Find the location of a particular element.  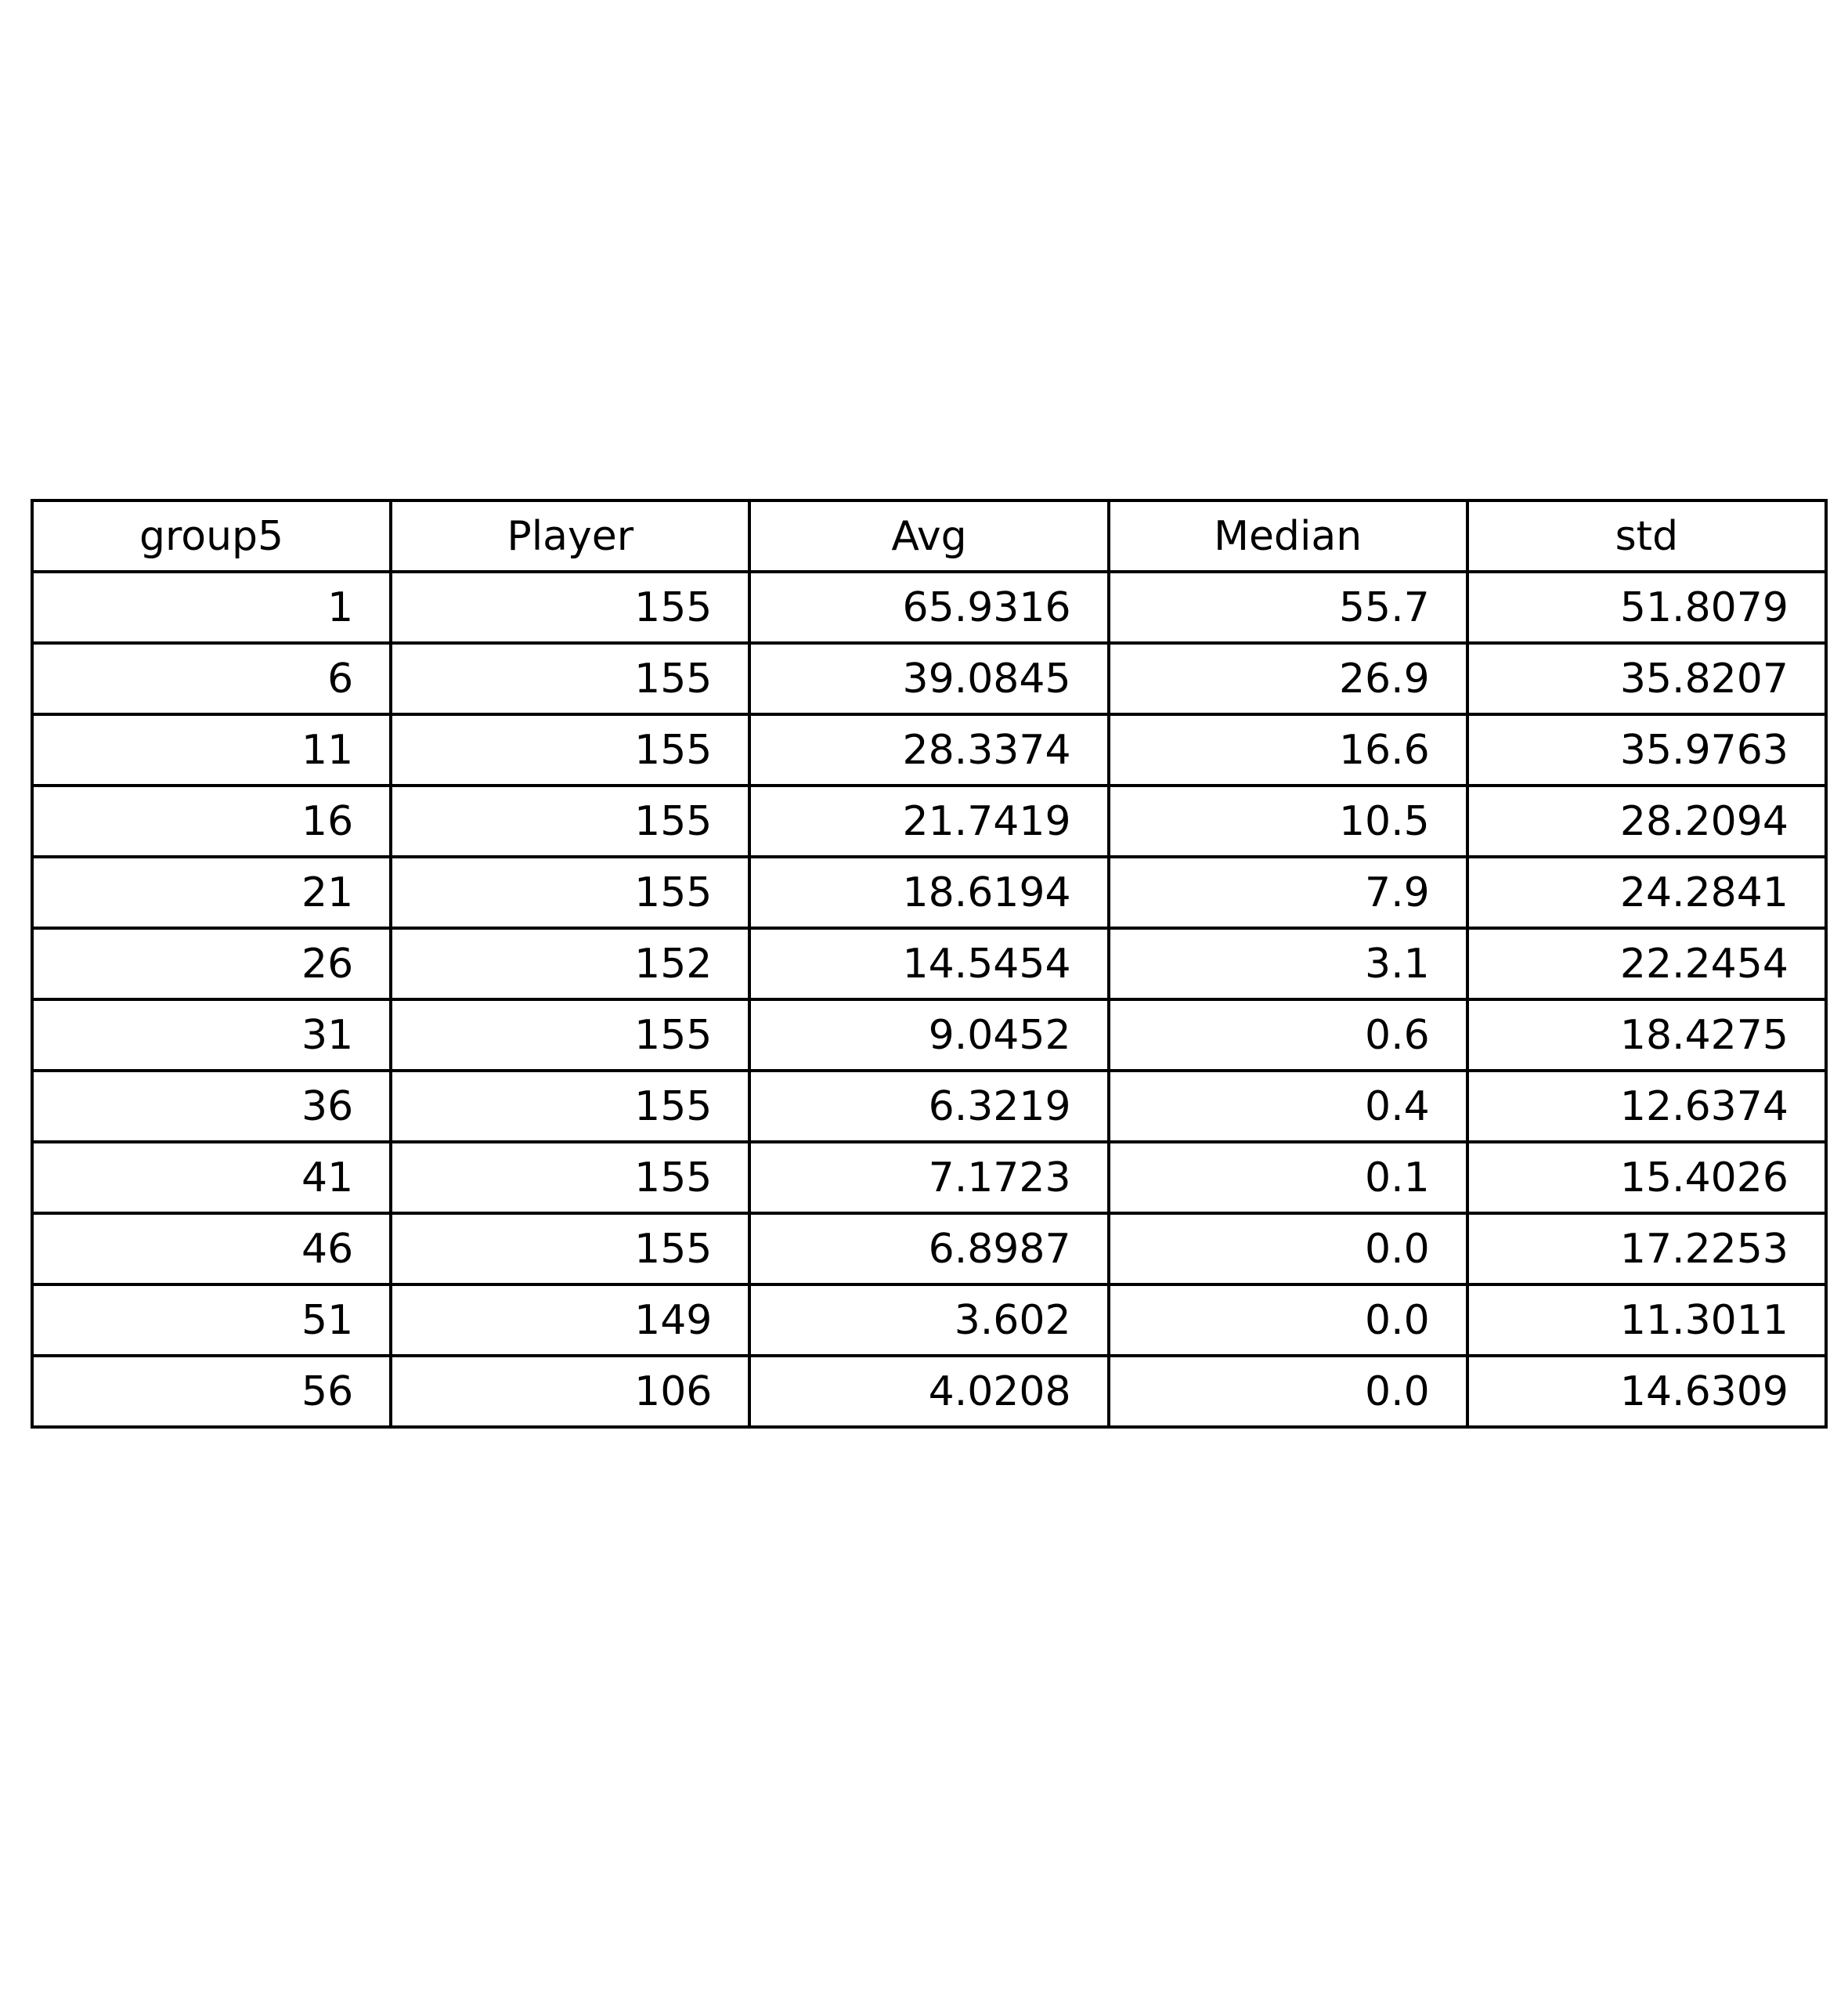

table-cell-median: 0.1 is located at coordinates (1287, 1177).